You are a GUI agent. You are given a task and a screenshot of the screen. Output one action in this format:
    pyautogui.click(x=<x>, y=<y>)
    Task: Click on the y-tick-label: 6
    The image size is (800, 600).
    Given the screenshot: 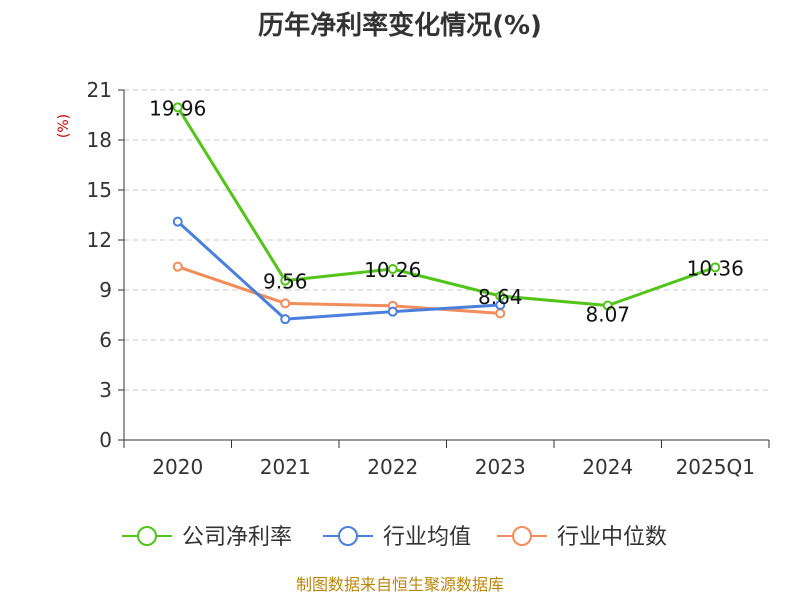 What is the action you would take?
    pyautogui.click(x=105, y=340)
    